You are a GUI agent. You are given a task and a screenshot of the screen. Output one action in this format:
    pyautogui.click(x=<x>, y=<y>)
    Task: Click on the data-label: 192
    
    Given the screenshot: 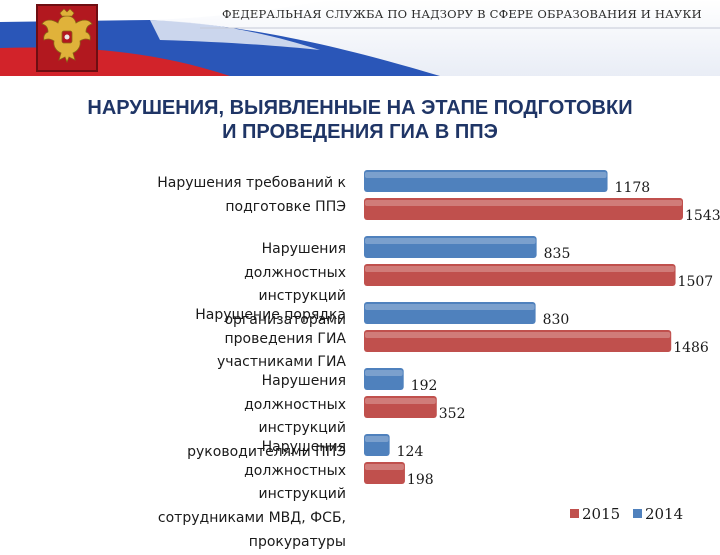 What is the action you would take?
    pyautogui.click(x=424, y=386)
    